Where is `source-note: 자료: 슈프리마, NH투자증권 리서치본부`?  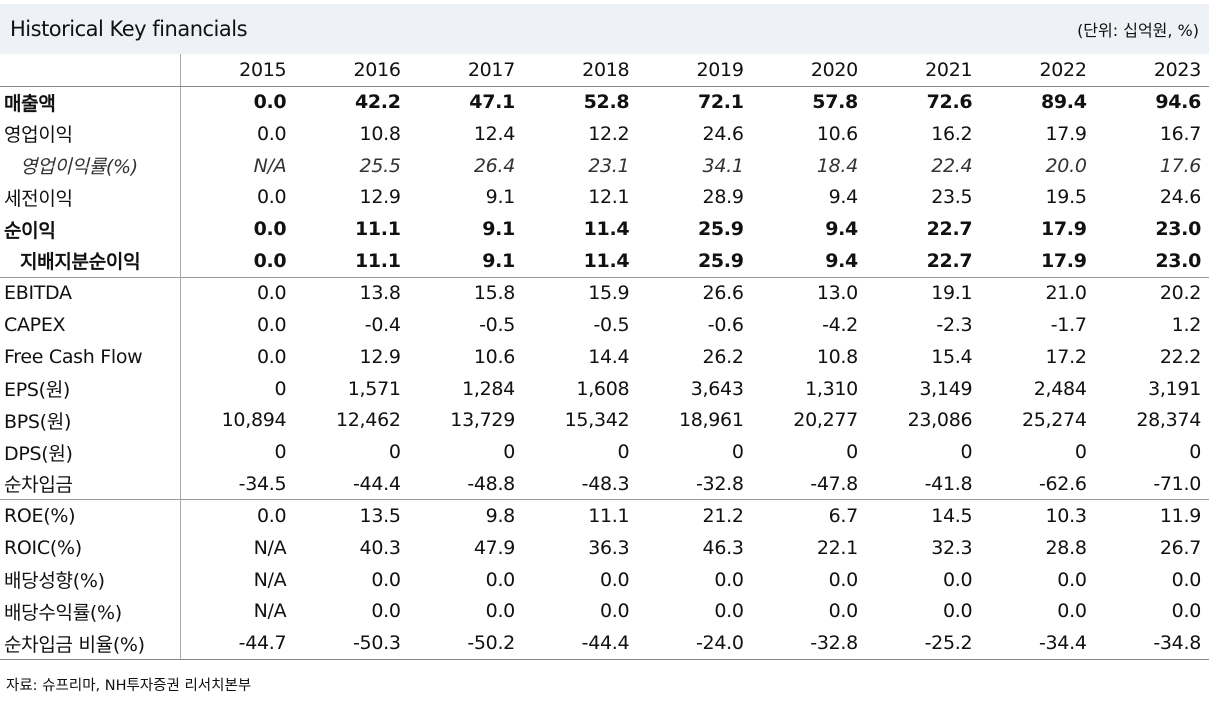
source-note: 자료: 슈프리마, NH투자증권 리서치본부 is located at coordinates (129, 686).